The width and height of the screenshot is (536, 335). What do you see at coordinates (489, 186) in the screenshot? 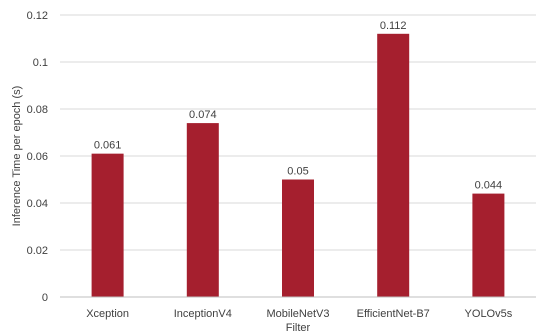
I see `data-label: 0.044` at bounding box center [489, 186].